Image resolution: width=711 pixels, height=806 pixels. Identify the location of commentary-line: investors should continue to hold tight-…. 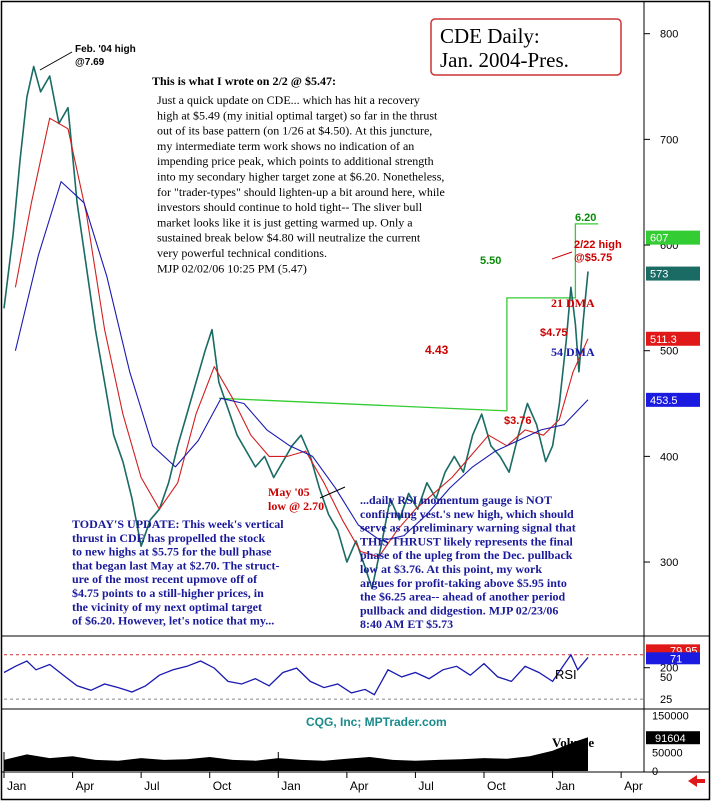
(290, 207).